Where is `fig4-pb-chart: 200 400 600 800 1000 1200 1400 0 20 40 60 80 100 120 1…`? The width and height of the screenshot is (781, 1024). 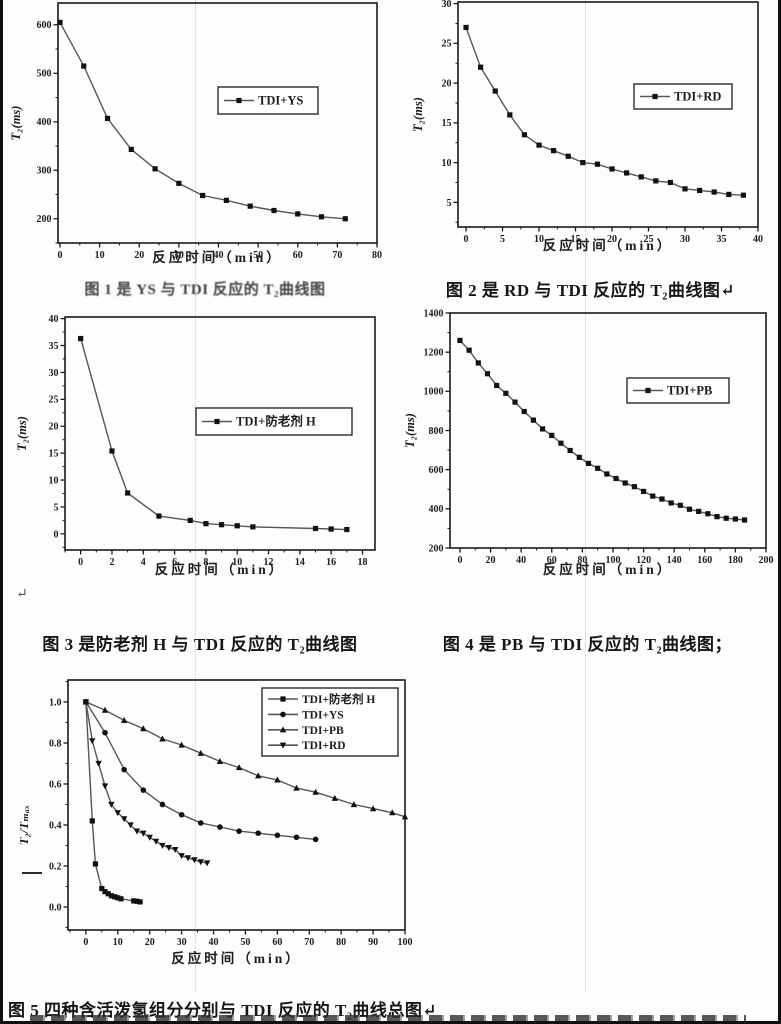
fig4-pb-chart: 200 400 600 800 1000 1200 1400 0 20 40 60 80 100 120 1… is located at coordinates (588, 442).